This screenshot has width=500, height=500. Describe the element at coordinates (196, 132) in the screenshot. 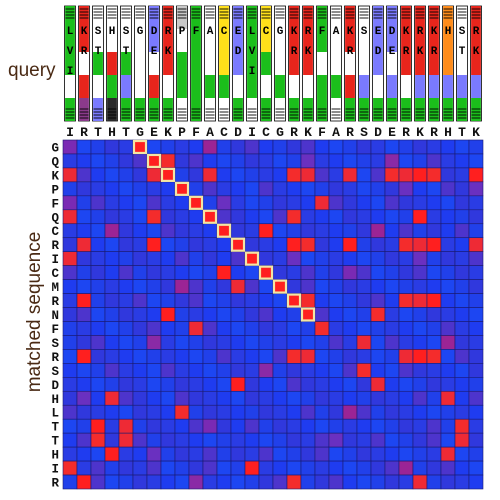

I see `x-tick-label: F` at that location.